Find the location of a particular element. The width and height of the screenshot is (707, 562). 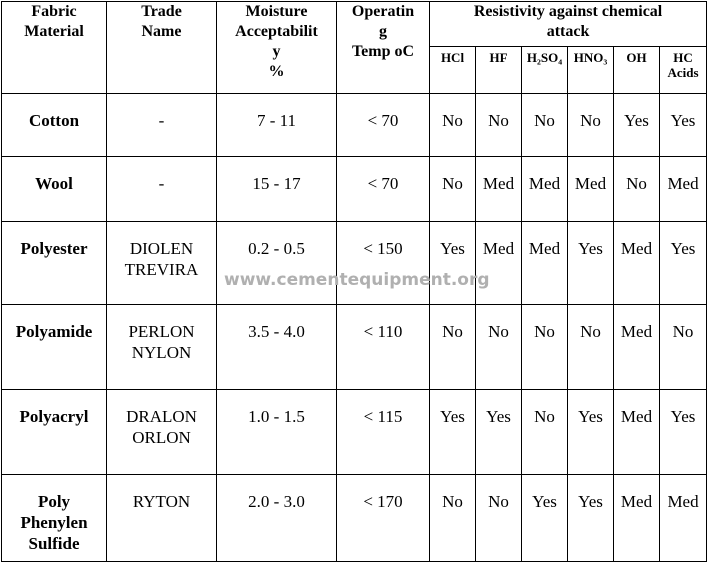

cell-line: RYTON is located at coordinates (161, 501).